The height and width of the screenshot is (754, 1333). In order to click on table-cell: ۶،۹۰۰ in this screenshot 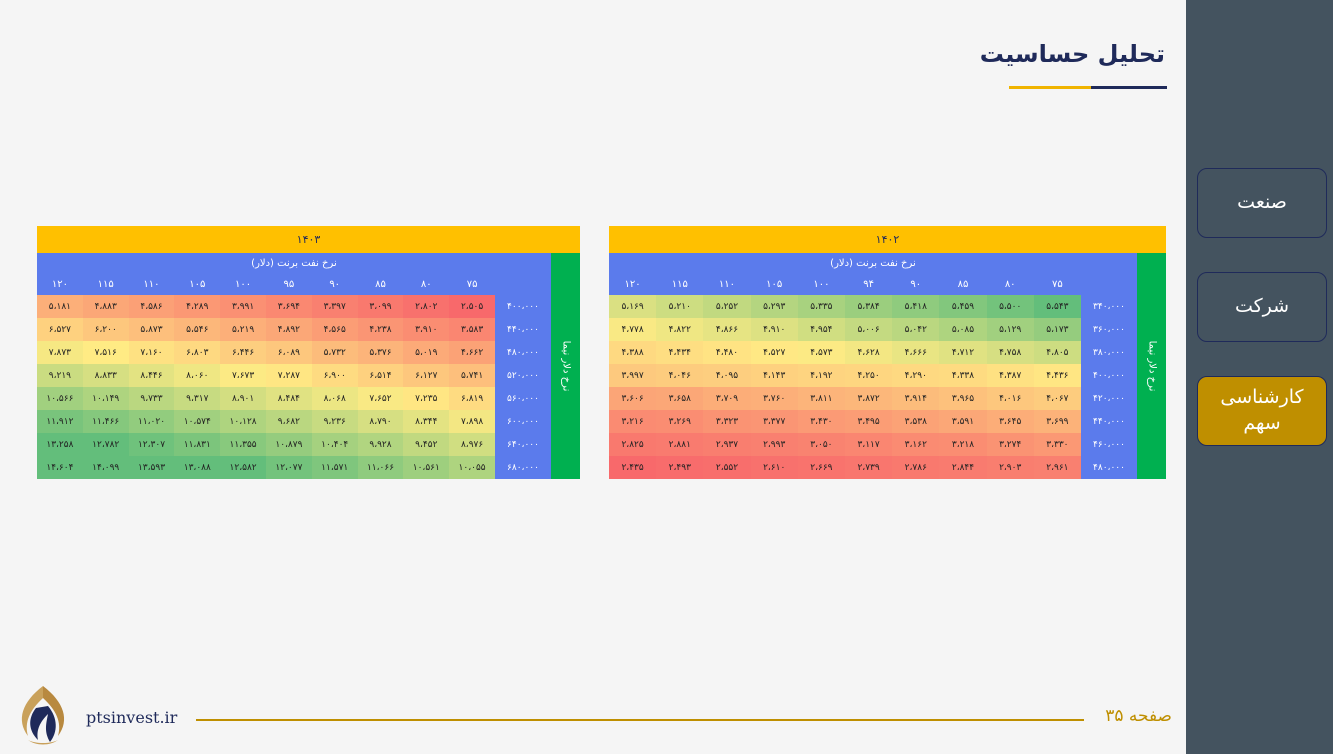, I will do `click(334, 375)`.